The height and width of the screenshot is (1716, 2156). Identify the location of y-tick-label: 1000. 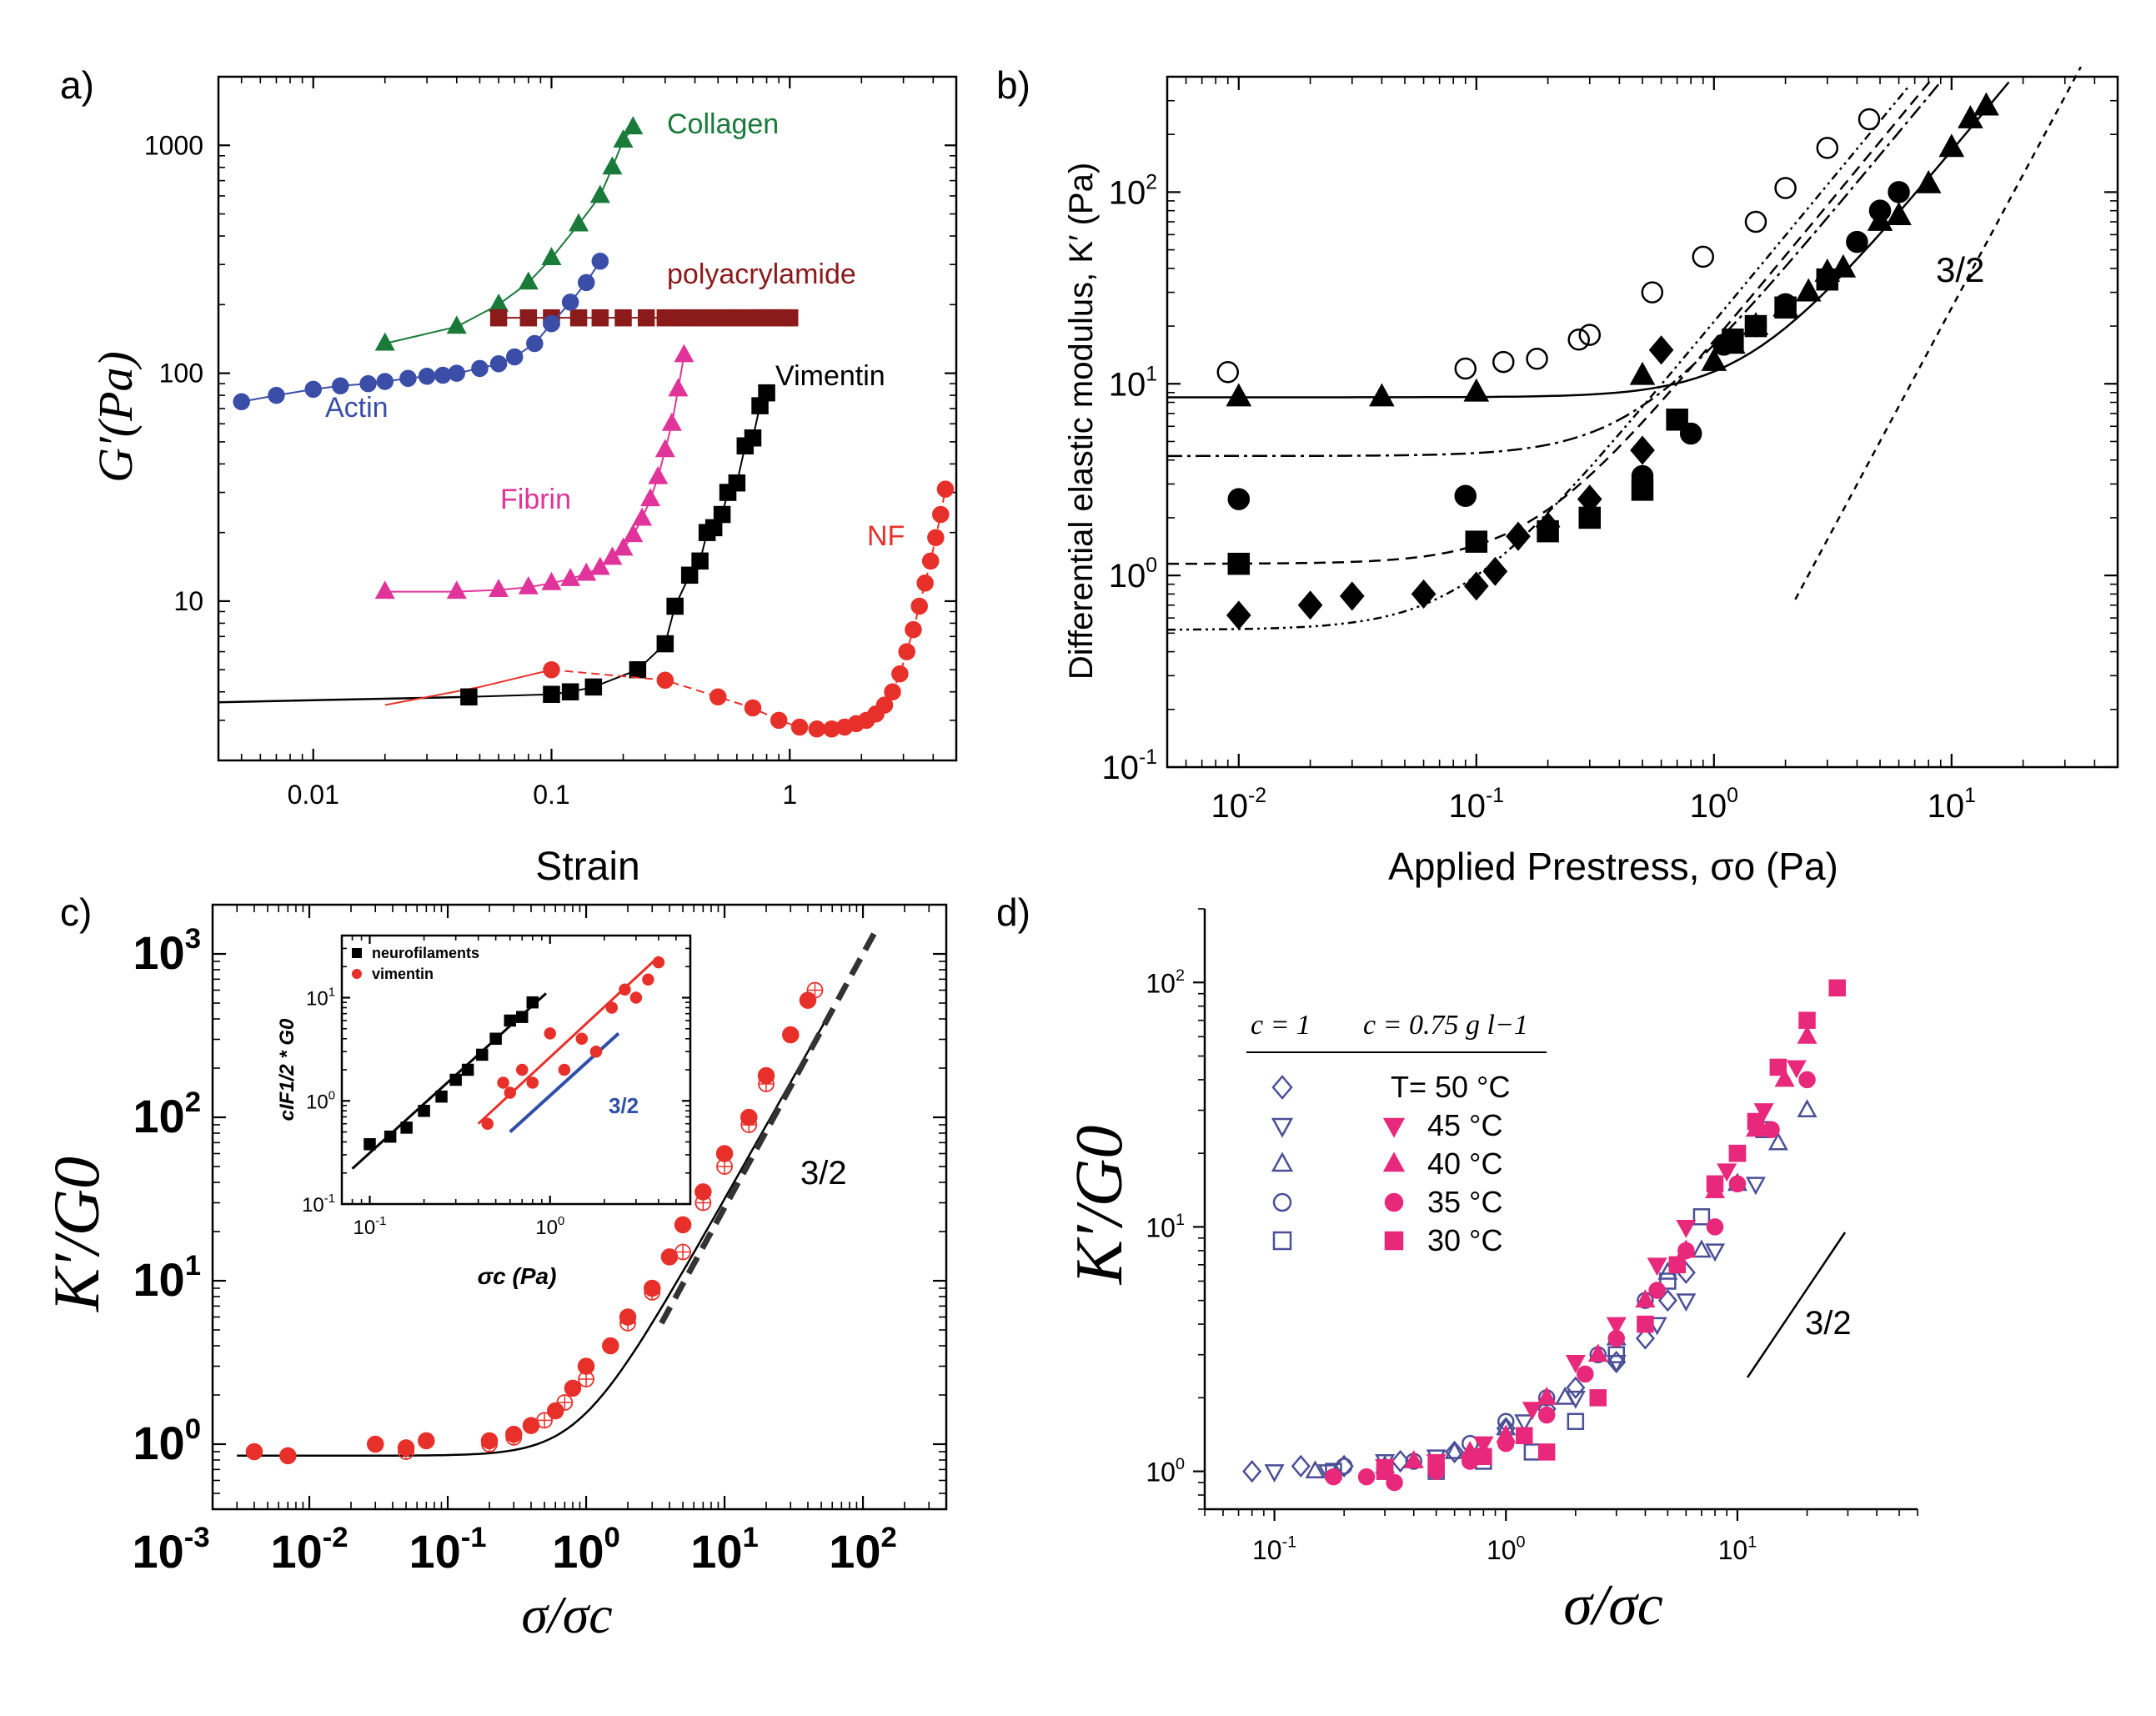
(173, 145).